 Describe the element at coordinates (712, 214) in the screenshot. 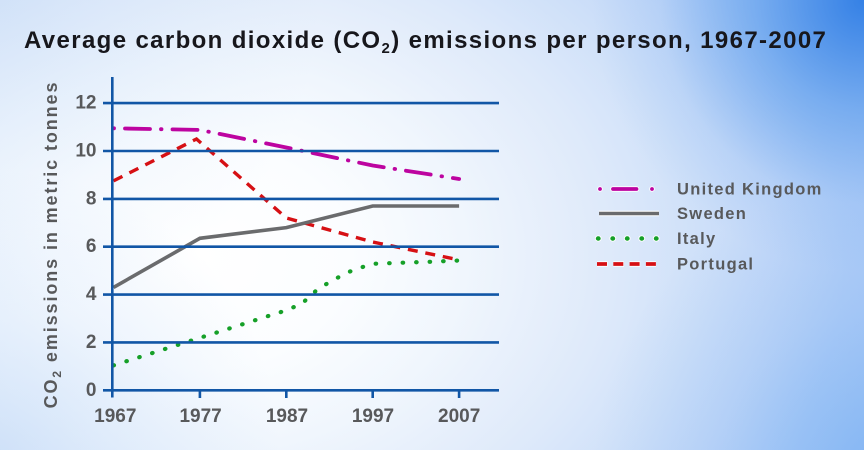

I see `svg-text: Sweden` at that location.